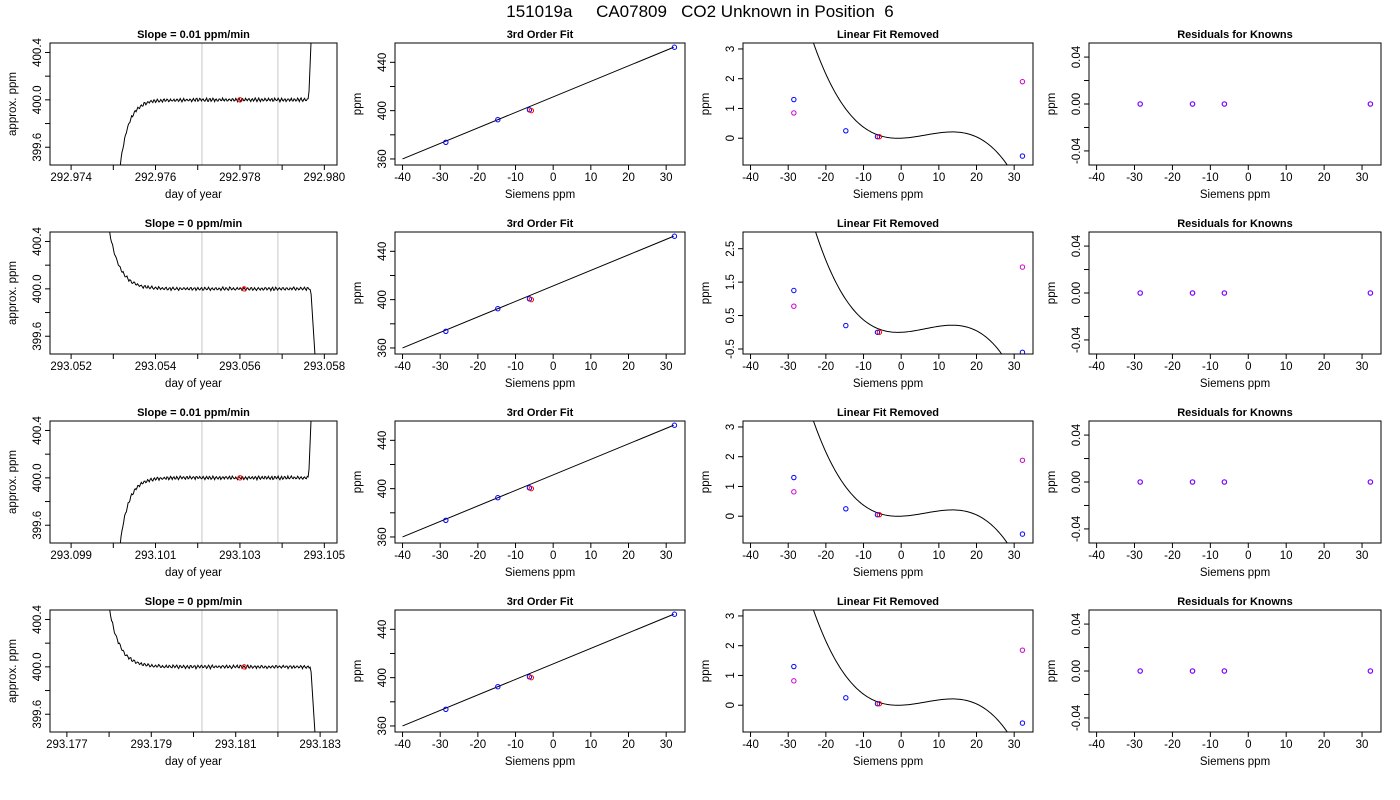  I want to click on x-tick-label: 293.056, so click(240, 367).